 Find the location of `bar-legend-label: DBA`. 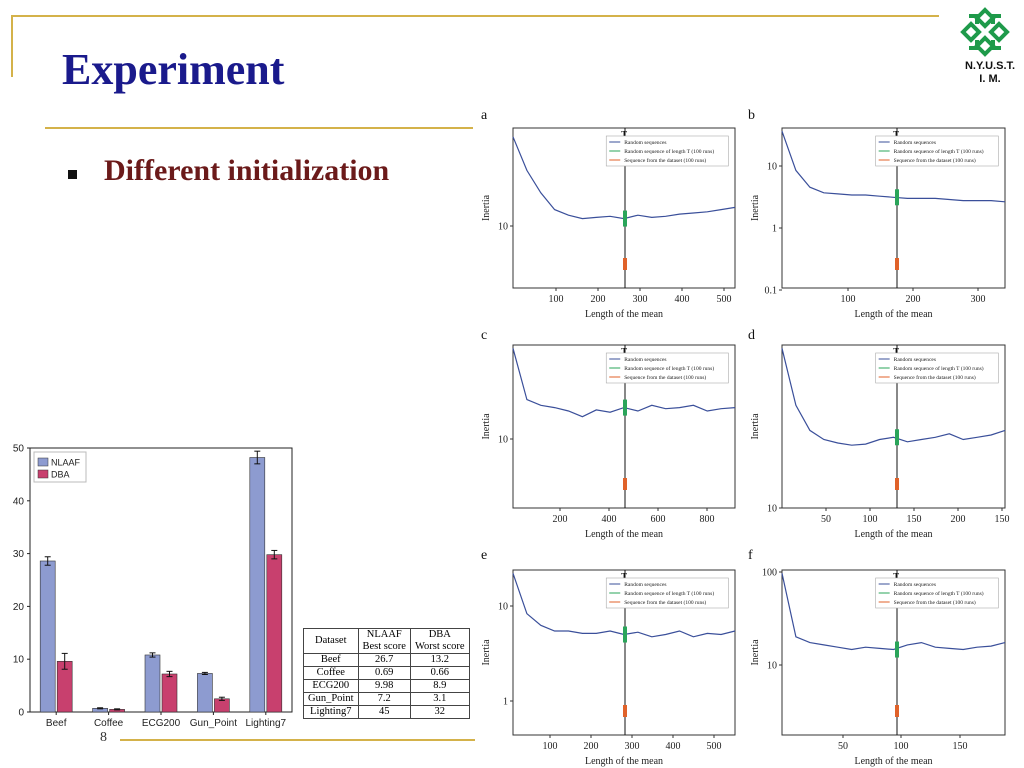

bar-legend-label: DBA is located at coordinates (60, 475).